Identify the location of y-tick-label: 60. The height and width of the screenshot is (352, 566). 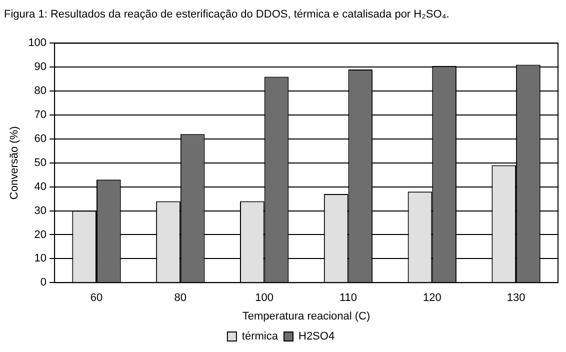
(40, 138).